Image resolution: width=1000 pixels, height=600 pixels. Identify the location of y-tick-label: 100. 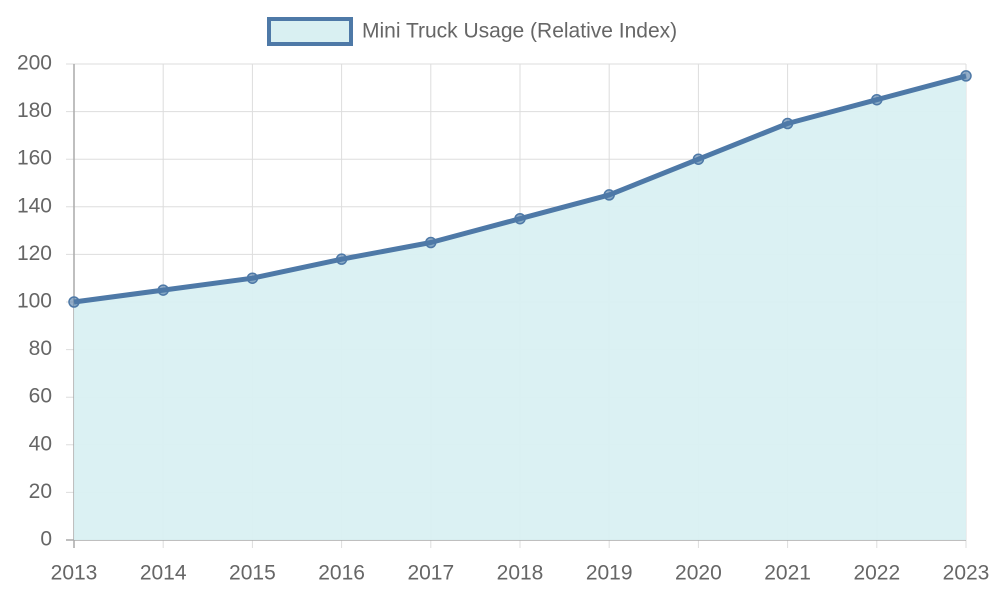
(34, 301).